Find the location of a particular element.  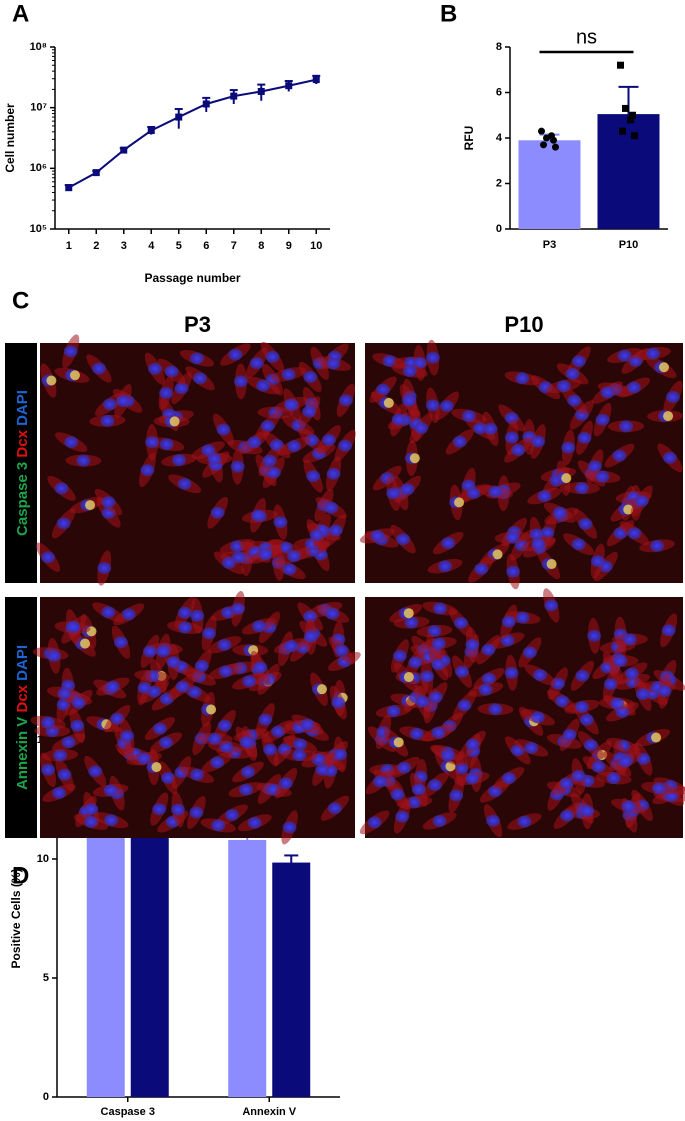

row-label: Annexin V Dcx DAPI is located at coordinates (22, 717).